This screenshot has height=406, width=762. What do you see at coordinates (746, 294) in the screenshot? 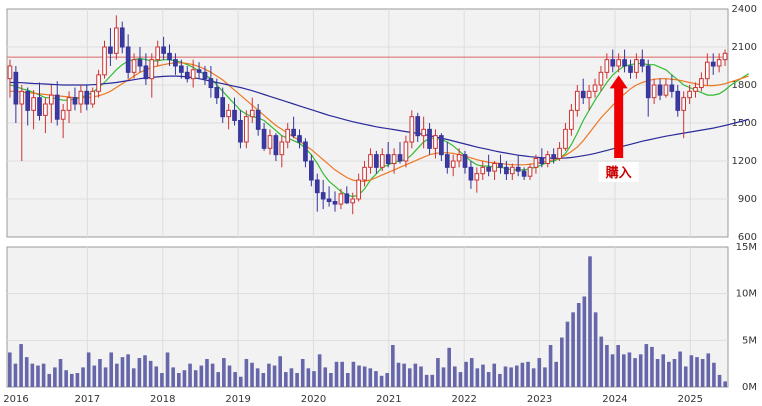
I see `volume-tick-label: 10M` at bounding box center [746, 294].